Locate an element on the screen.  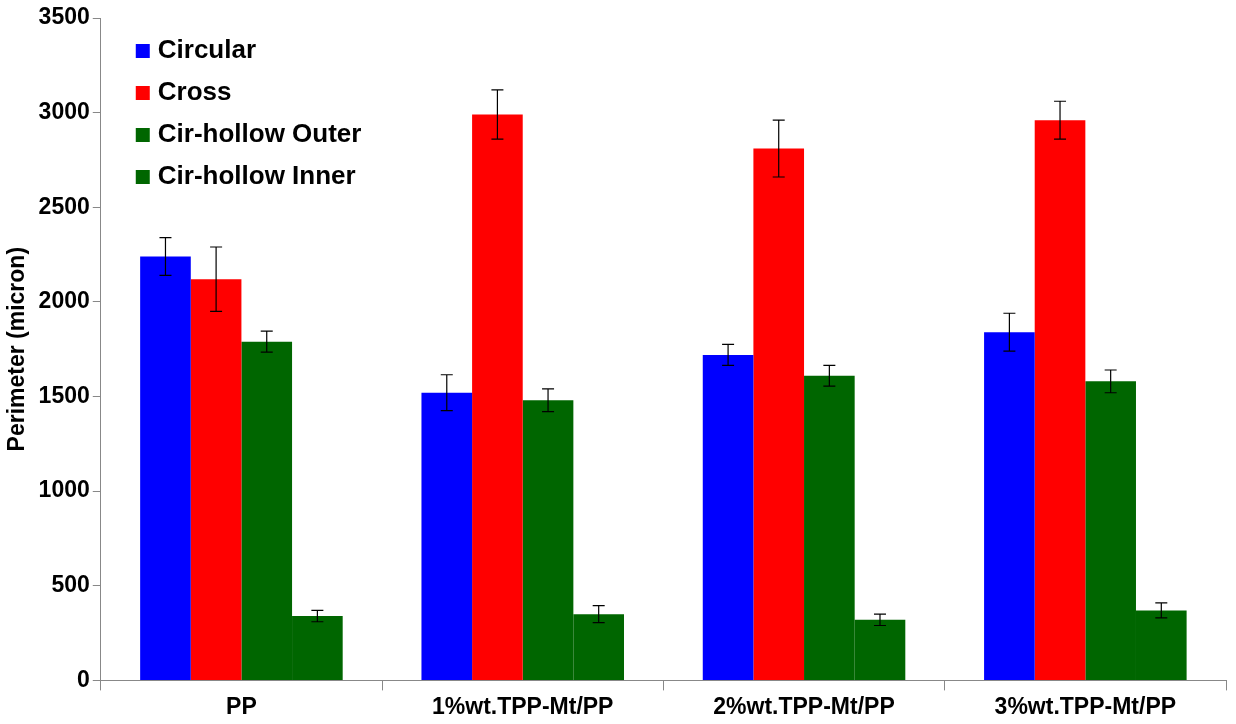
x-tick-label: 1%wt.TPP-Mt/PP is located at coordinates (522, 705).